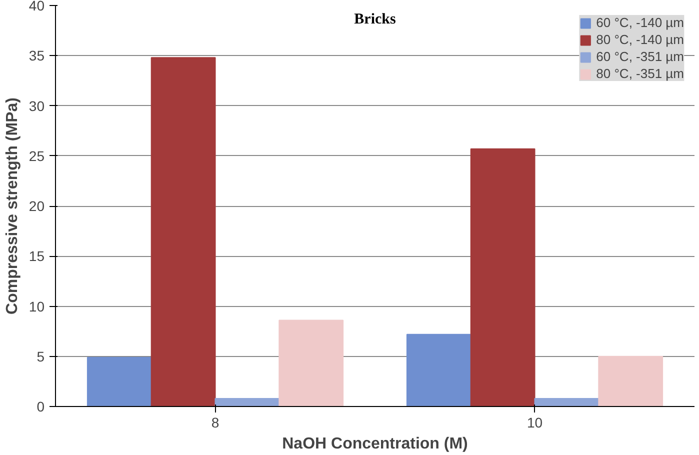 This screenshot has width=699, height=455. I want to click on y-tick-label: 5, so click(40, 356).